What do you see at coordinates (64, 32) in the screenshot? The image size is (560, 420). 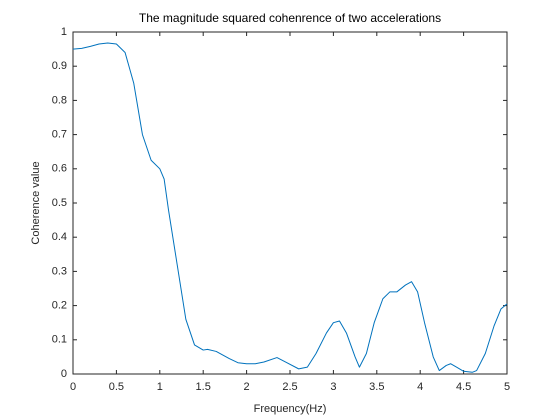 I see `y-tick-label: 1` at bounding box center [64, 32].